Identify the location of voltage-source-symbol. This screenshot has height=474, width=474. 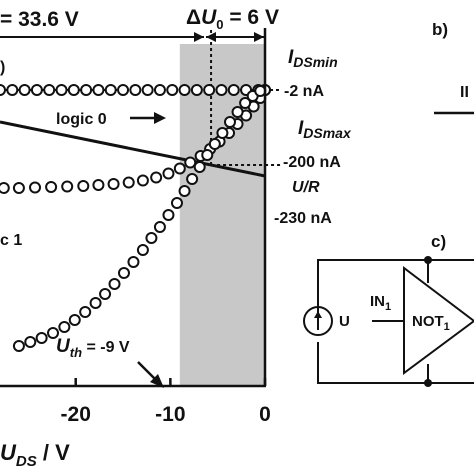
(318, 321).